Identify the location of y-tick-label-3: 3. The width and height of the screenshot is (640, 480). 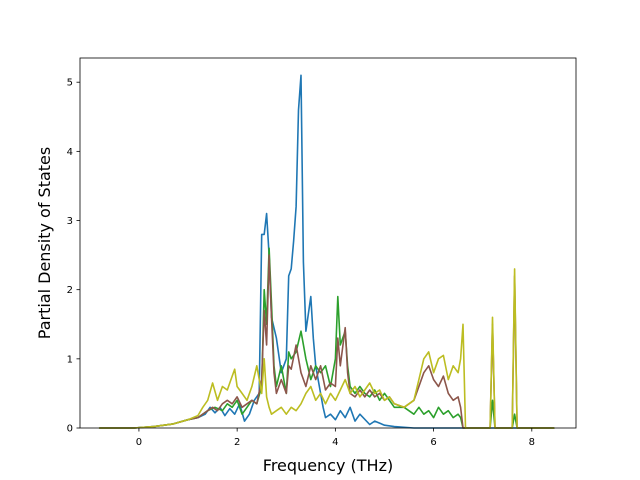
(70, 221).